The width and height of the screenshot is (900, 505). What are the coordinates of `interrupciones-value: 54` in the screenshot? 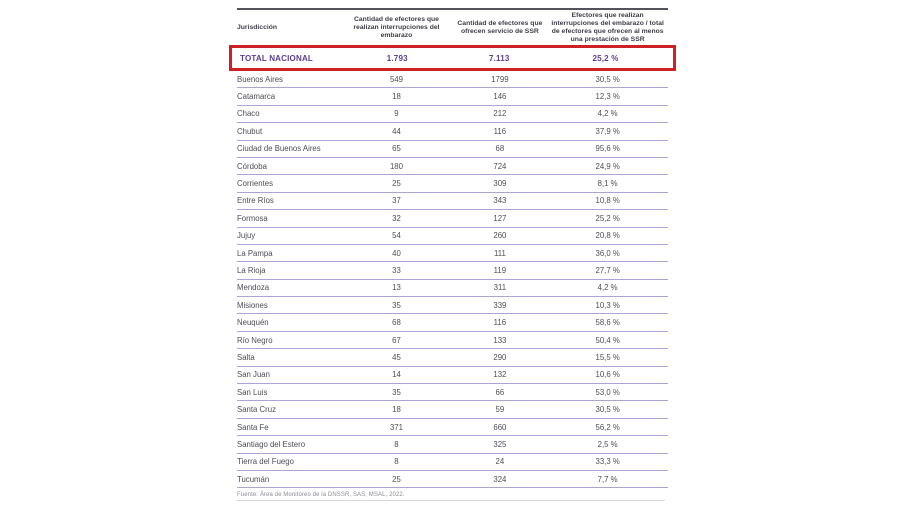 It's located at (396, 236).